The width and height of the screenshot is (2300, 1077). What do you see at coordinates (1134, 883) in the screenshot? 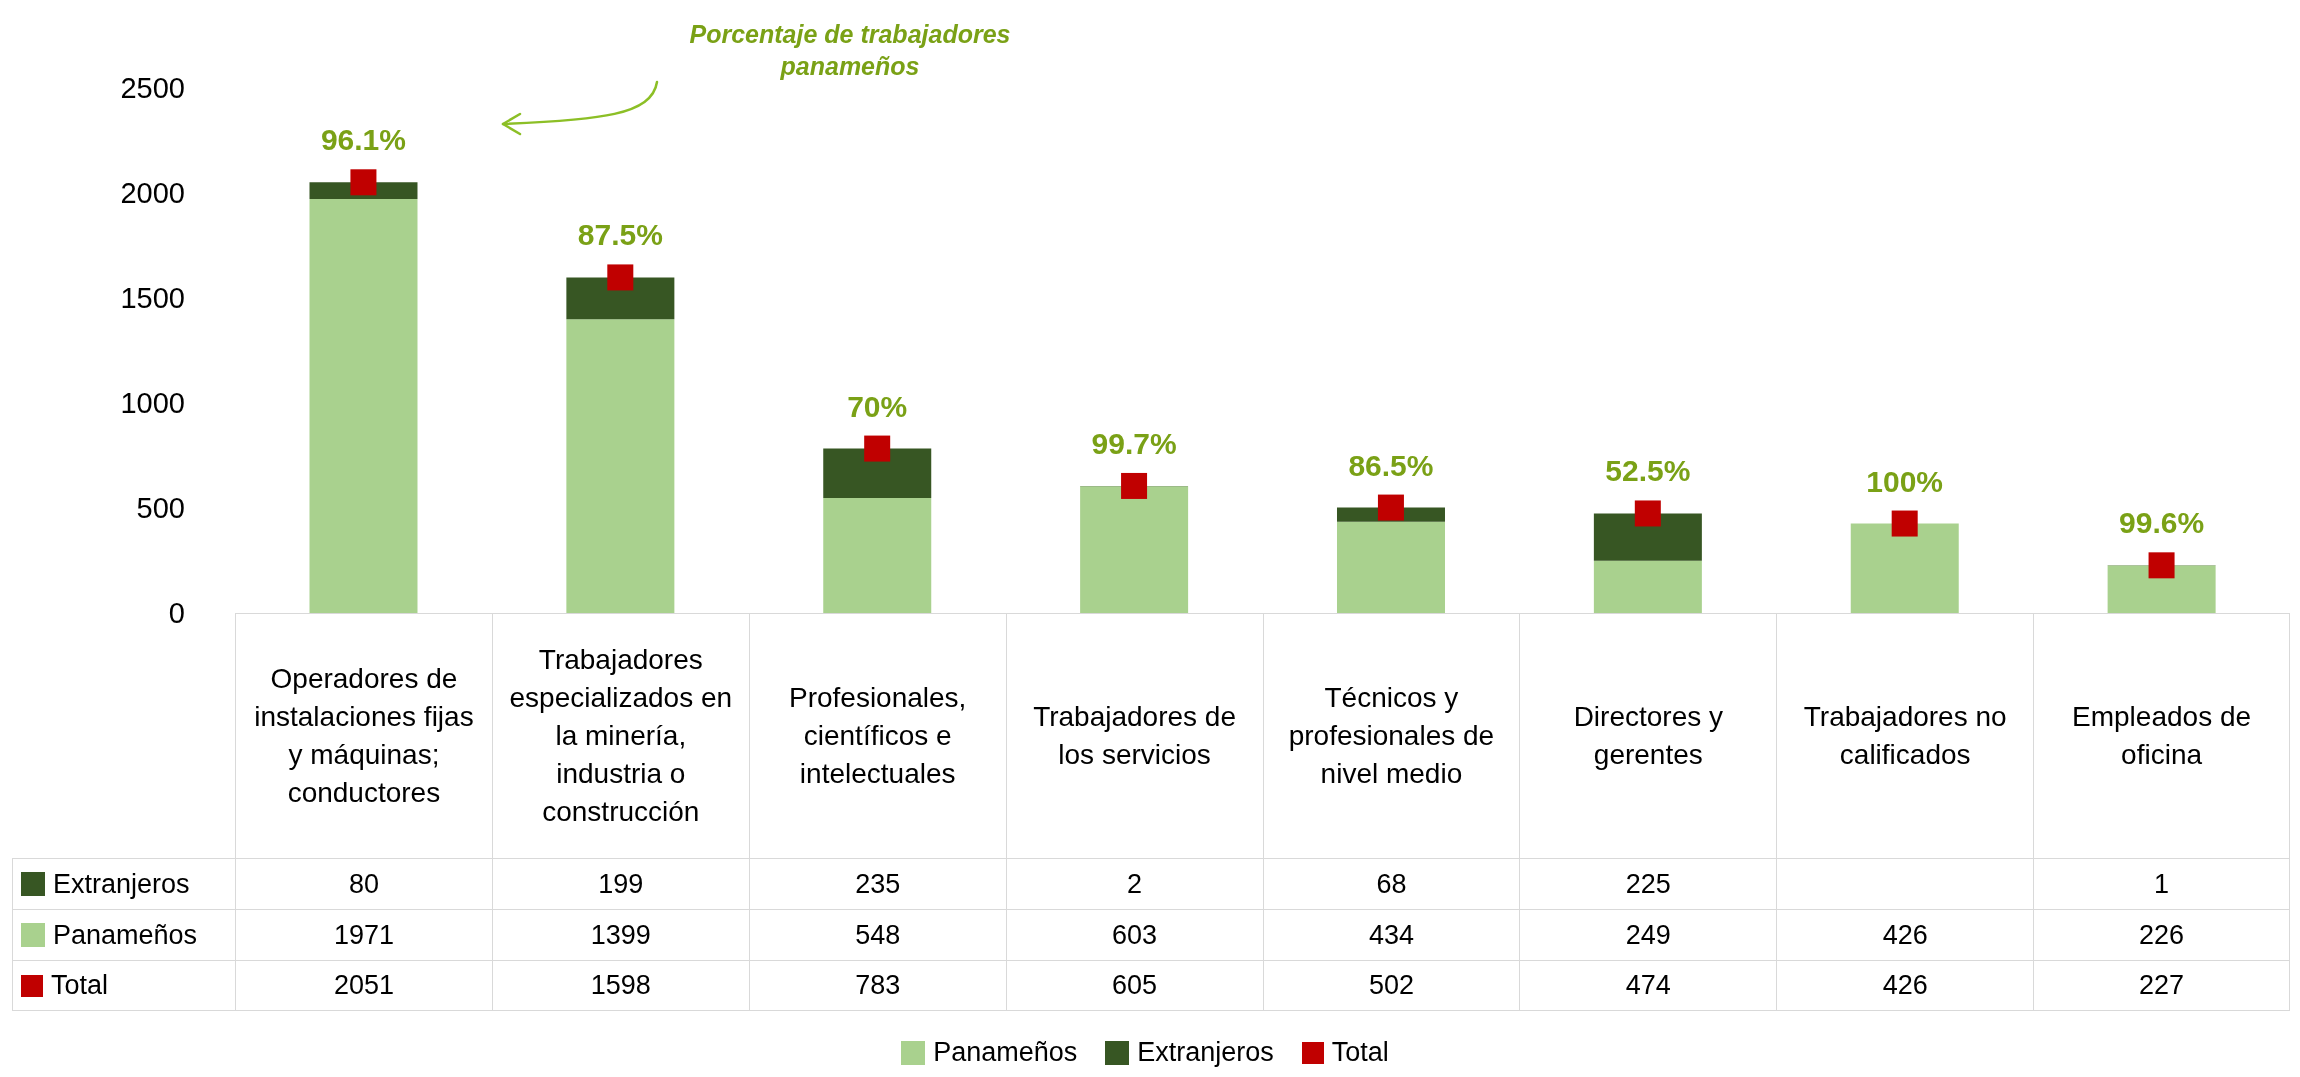
I see `data-label: 2` at bounding box center [1134, 883].